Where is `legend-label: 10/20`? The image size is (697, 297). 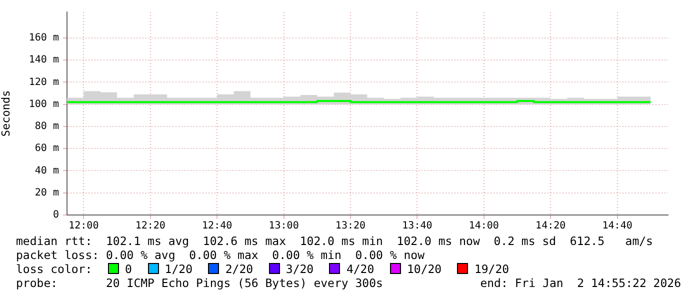 legend-label: 10/20 is located at coordinates (424, 269).